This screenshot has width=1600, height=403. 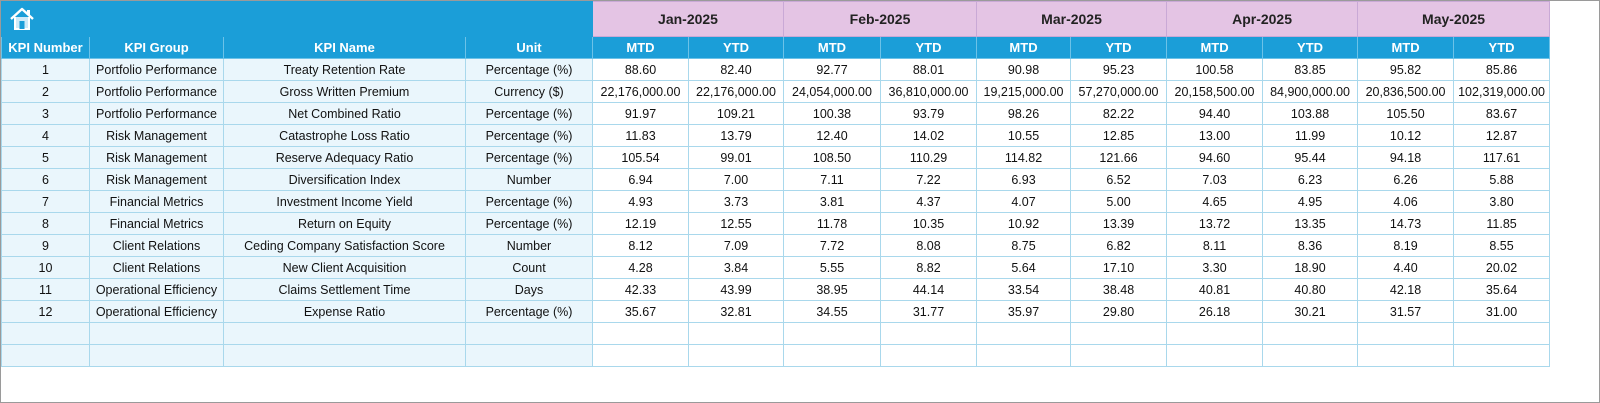 What do you see at coordinates (1310, 113) in the screenshot?
I see `value-cell: 103.88` at bounding box center [1310, 113].